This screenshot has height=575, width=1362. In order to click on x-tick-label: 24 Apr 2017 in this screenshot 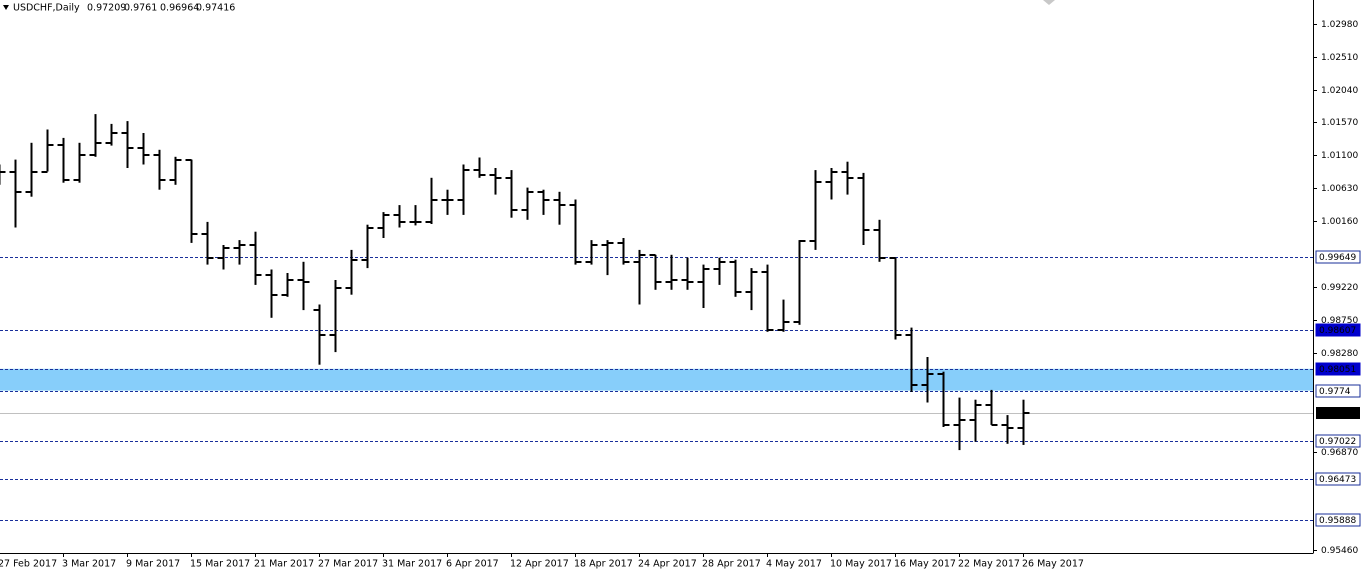, I will do `click(667, 564)`.